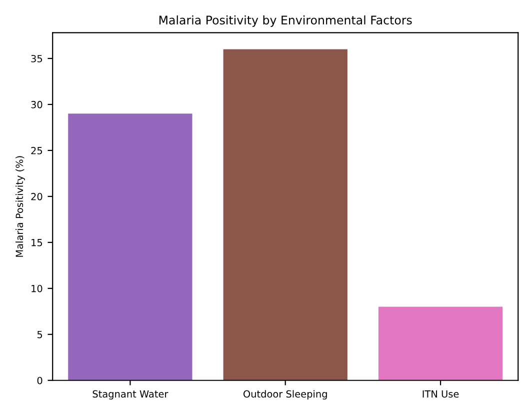 This screenshot has width=526, height=409. I want to click on bar, so click(440, 343).